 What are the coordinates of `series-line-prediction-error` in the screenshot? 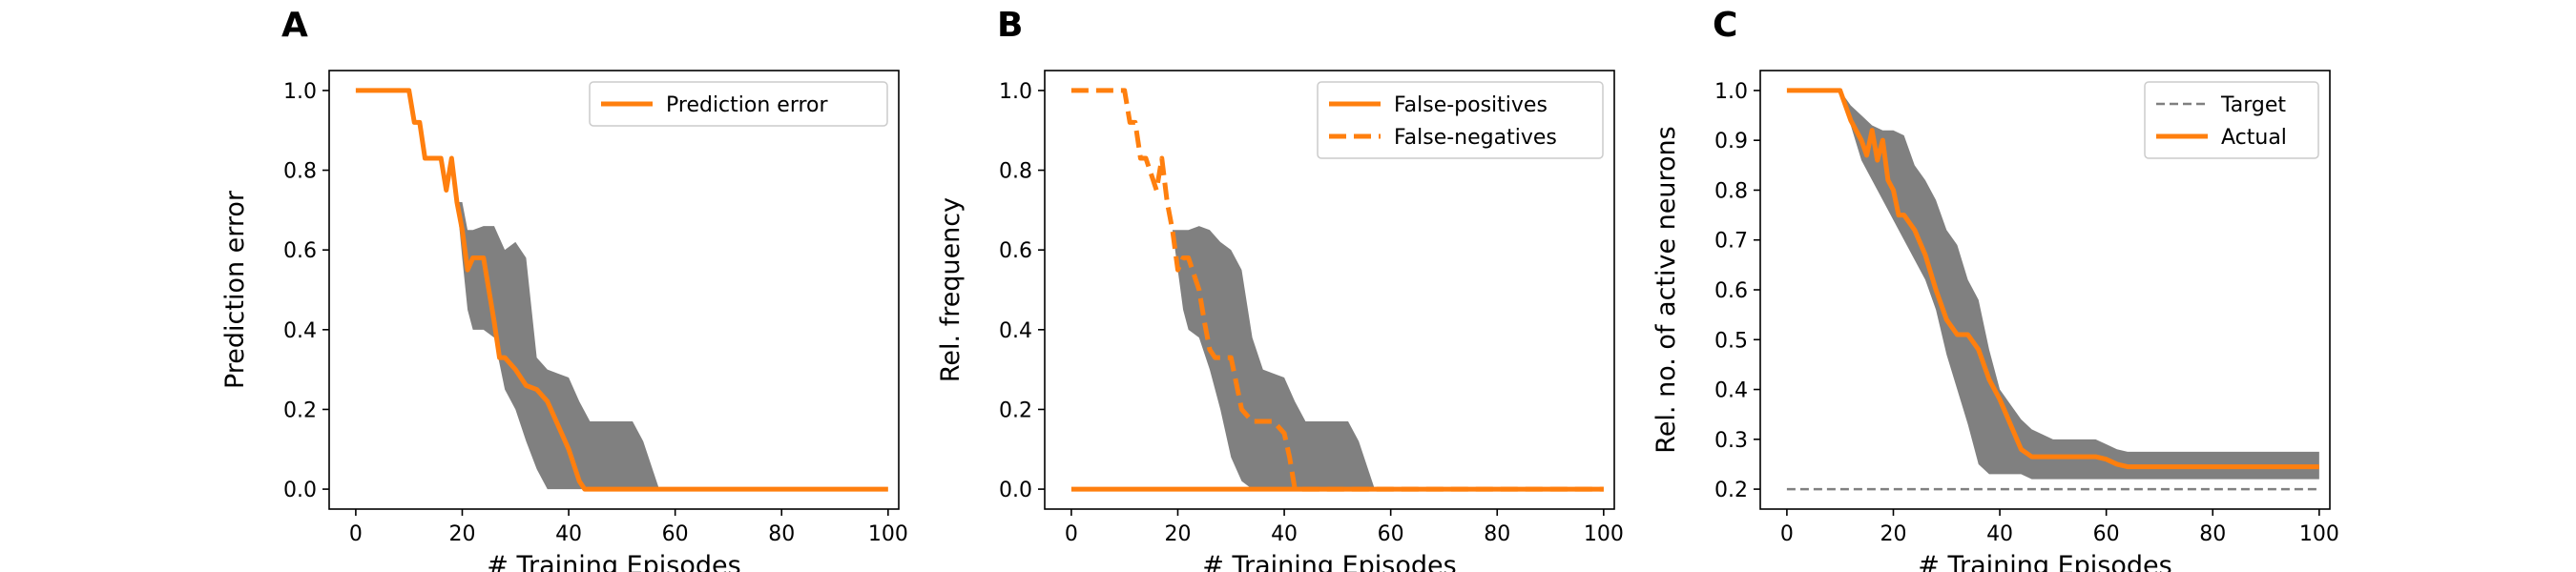 It's located at (621, 290).